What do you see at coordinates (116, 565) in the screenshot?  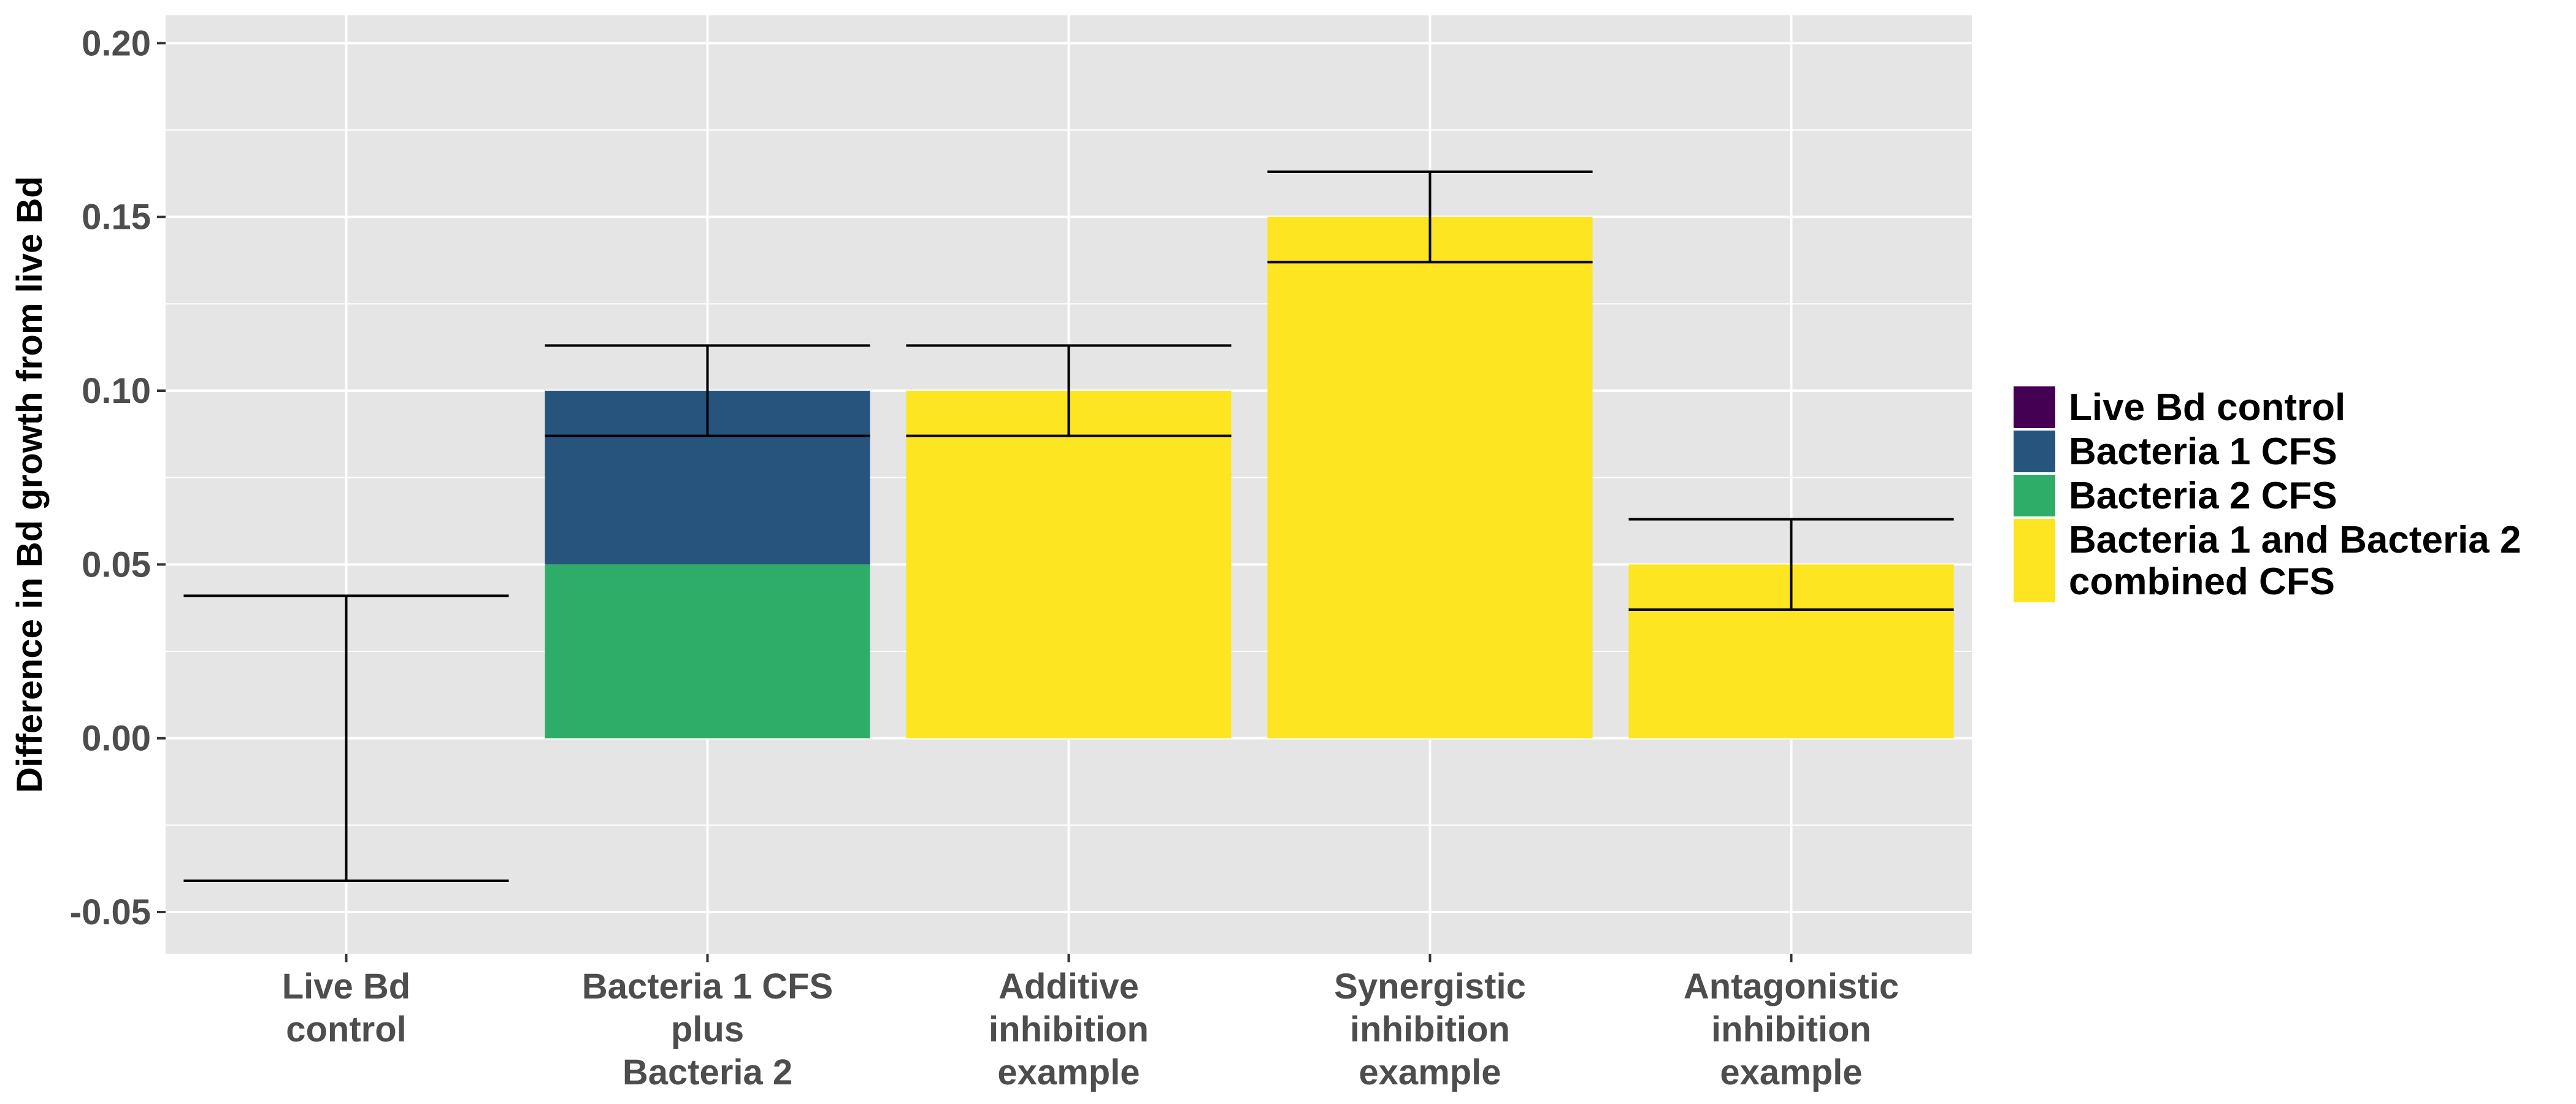 I see `y-tick-label: 0.05` at bounding box center [116, 565].